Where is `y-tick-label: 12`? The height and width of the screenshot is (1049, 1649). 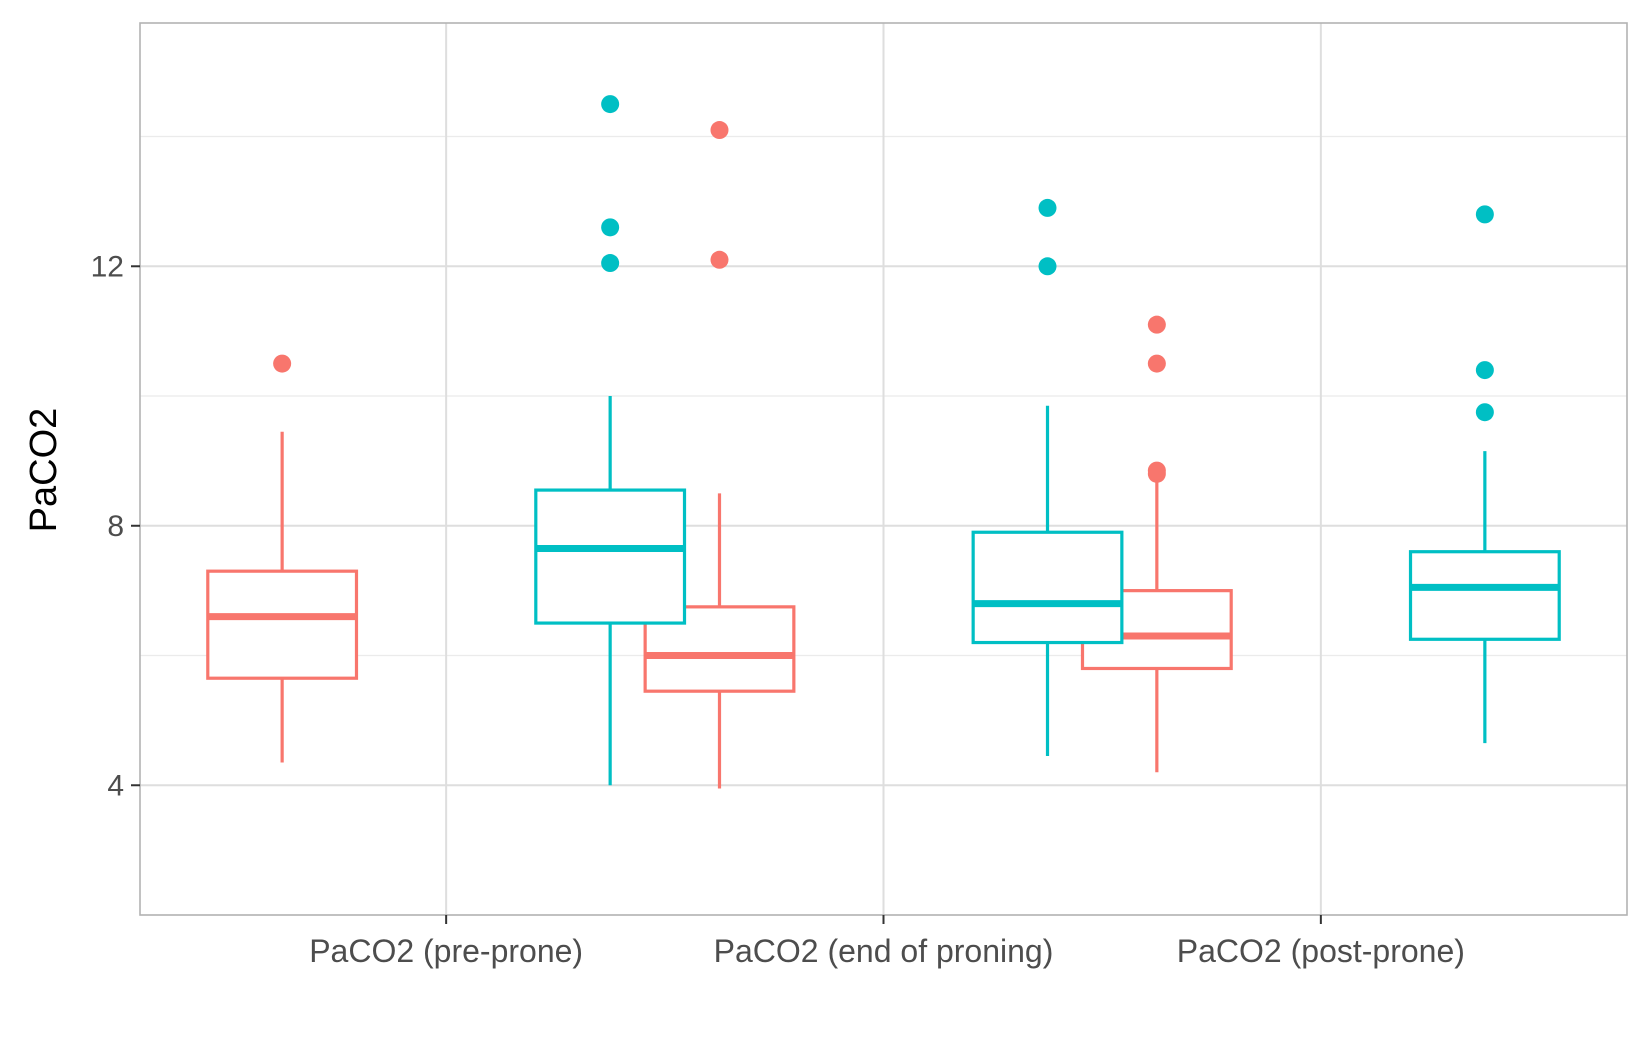
y-tick-label: 12 is located at coordinates (107, 266).